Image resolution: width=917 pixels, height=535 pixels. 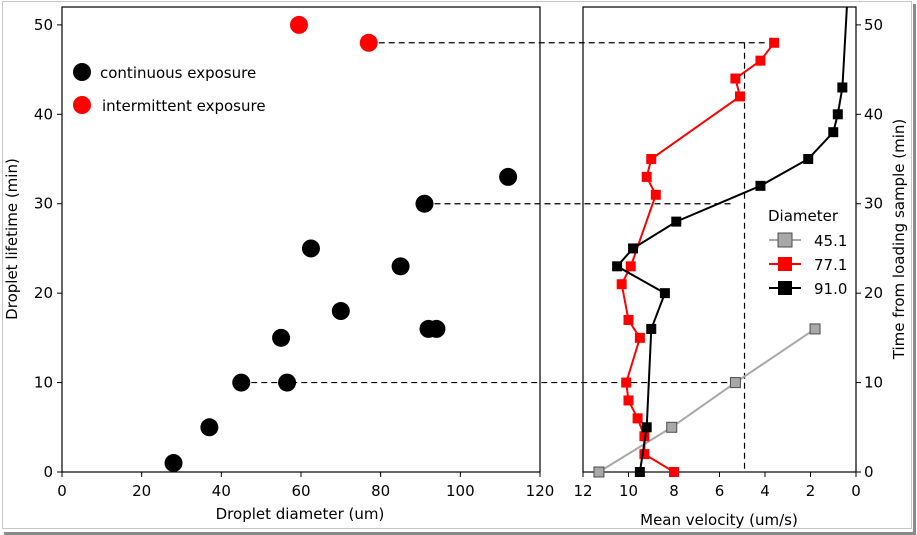 What do you see at coordinates (141, 491) in the screenshot?
I see `scatter-x-tick-label: 20` at bounding box center [141, 491].